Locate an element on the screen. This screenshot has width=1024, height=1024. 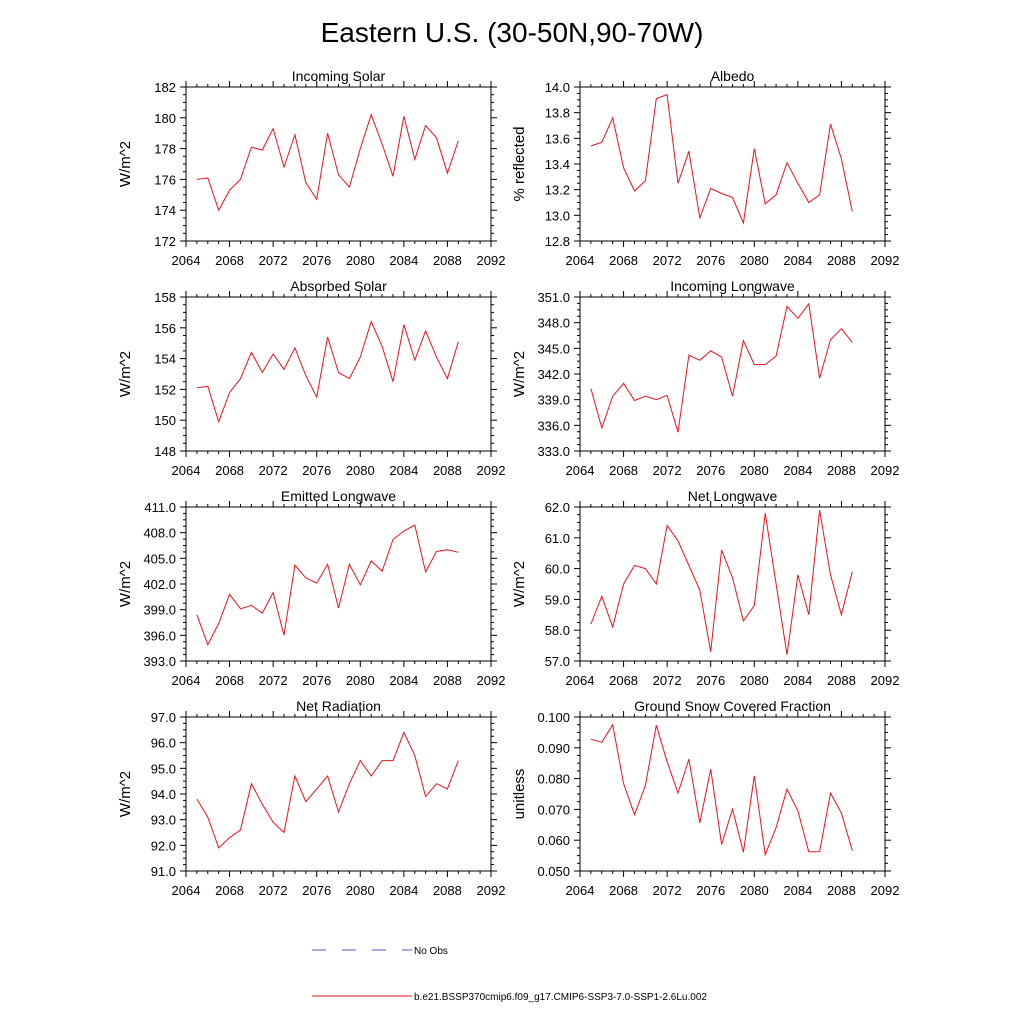
y-tick-label: 12.8 is located at coordinates (557, 241).